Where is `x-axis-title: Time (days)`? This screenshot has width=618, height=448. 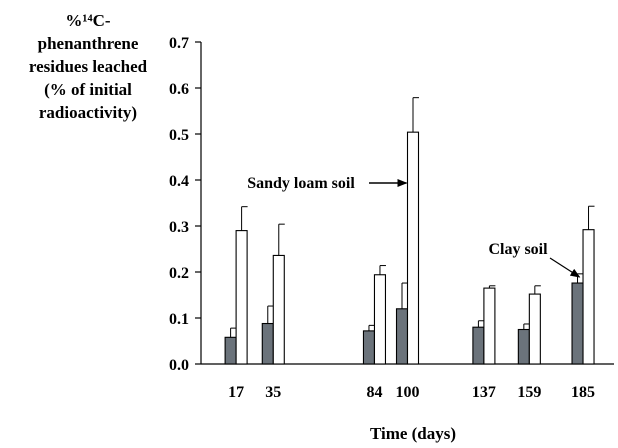 x-axis-title: Time (days) is located at coordinates (413, 433).